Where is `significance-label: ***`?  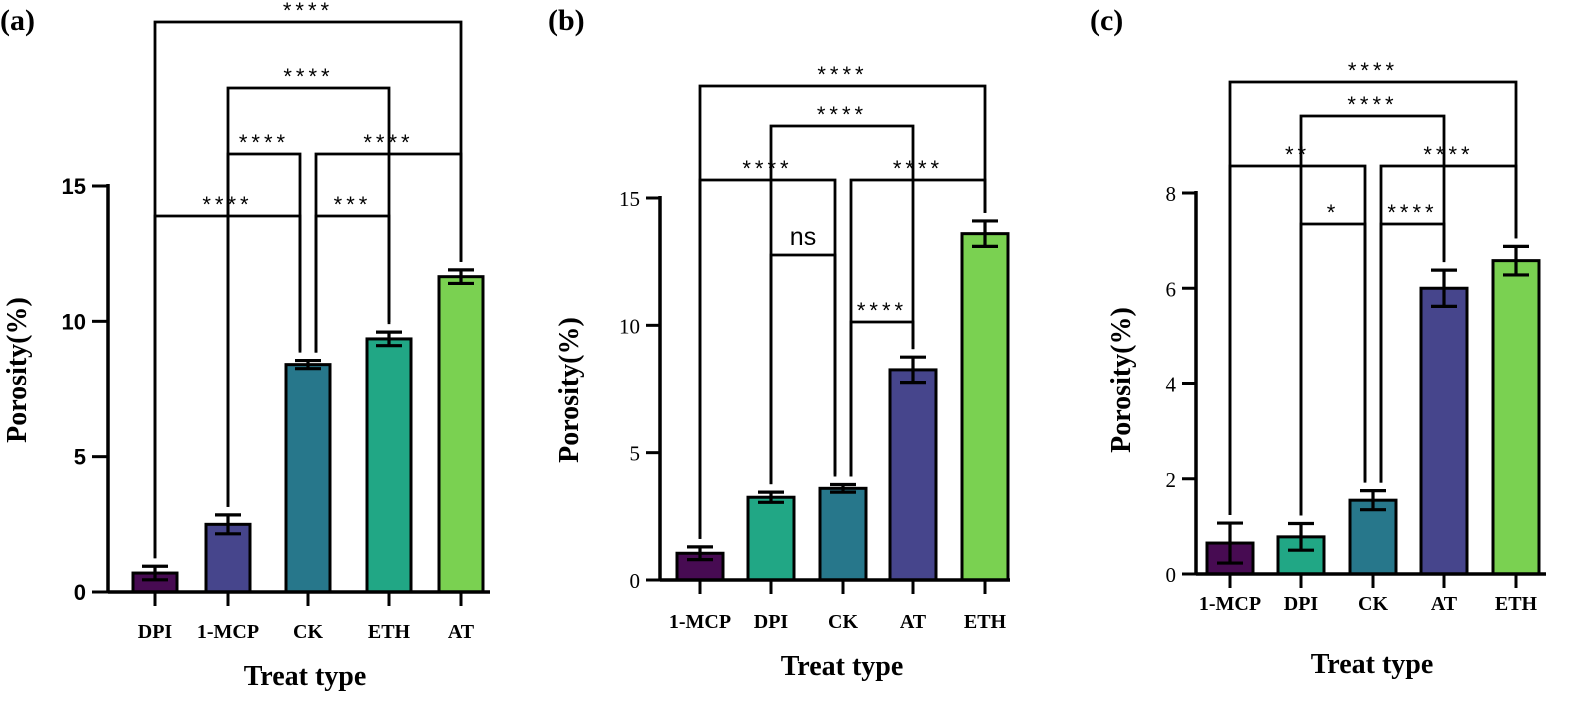
significance-label: *** is located at coordinates (353, 204).